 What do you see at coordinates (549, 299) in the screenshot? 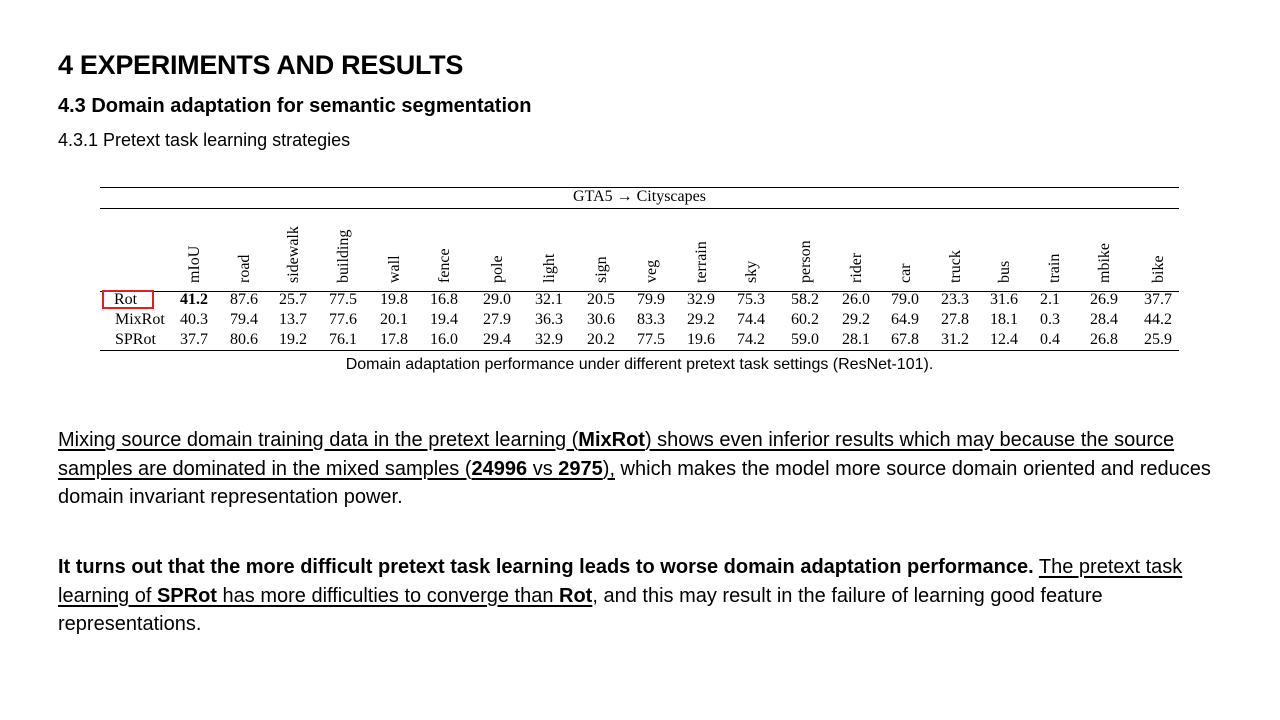
I see `table-cell: 32.1` at bounding box center [549, 299].